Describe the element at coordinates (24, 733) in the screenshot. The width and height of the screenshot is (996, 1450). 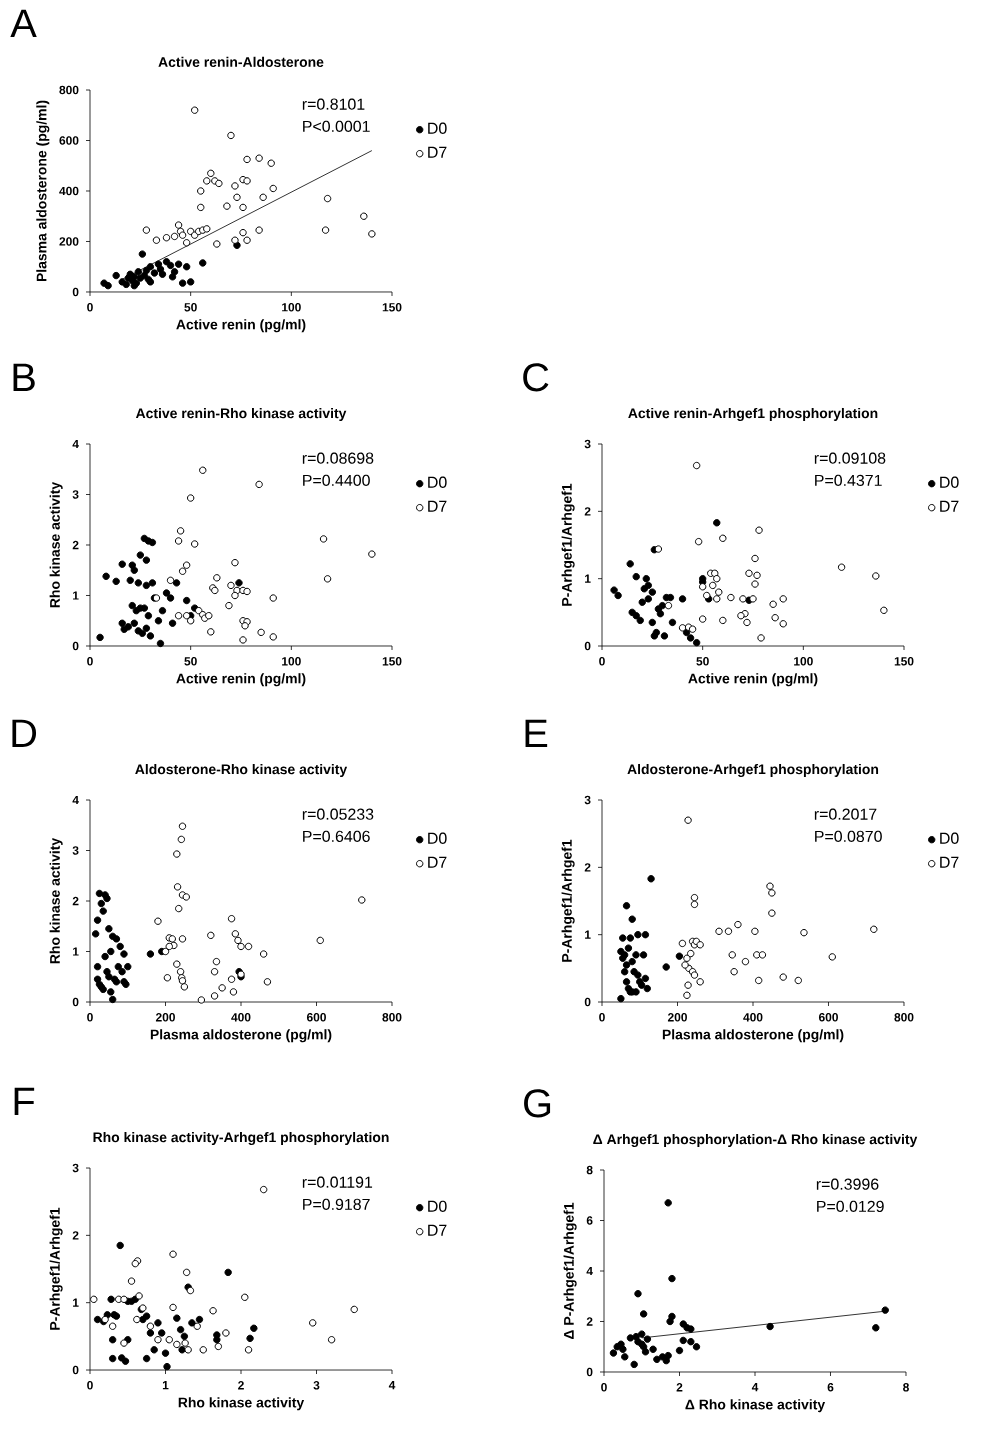
I see `text: D` at that location.